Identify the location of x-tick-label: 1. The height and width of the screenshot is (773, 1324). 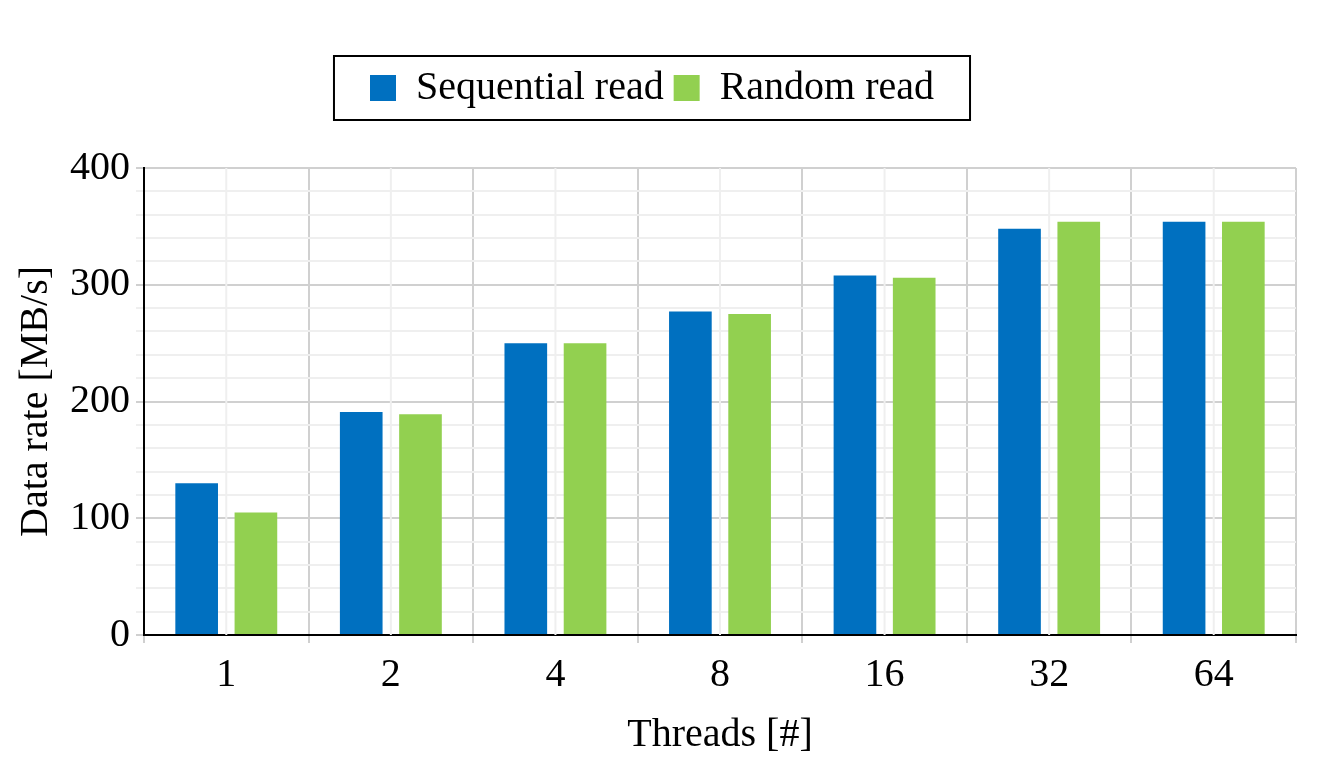
(226, 672).